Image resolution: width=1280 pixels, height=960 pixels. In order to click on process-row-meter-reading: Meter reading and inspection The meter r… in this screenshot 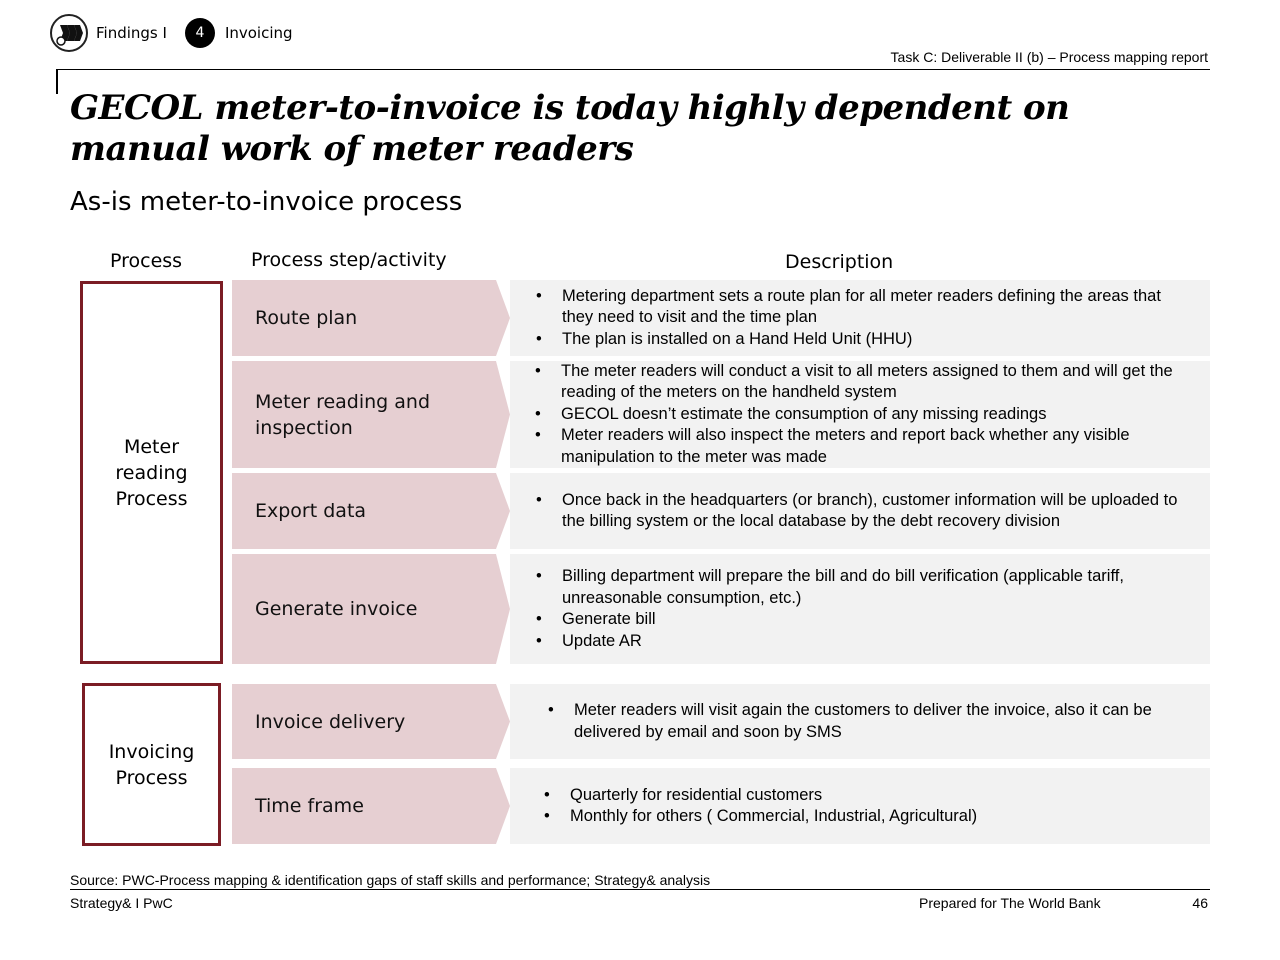, I will do `click(721, 414)`.